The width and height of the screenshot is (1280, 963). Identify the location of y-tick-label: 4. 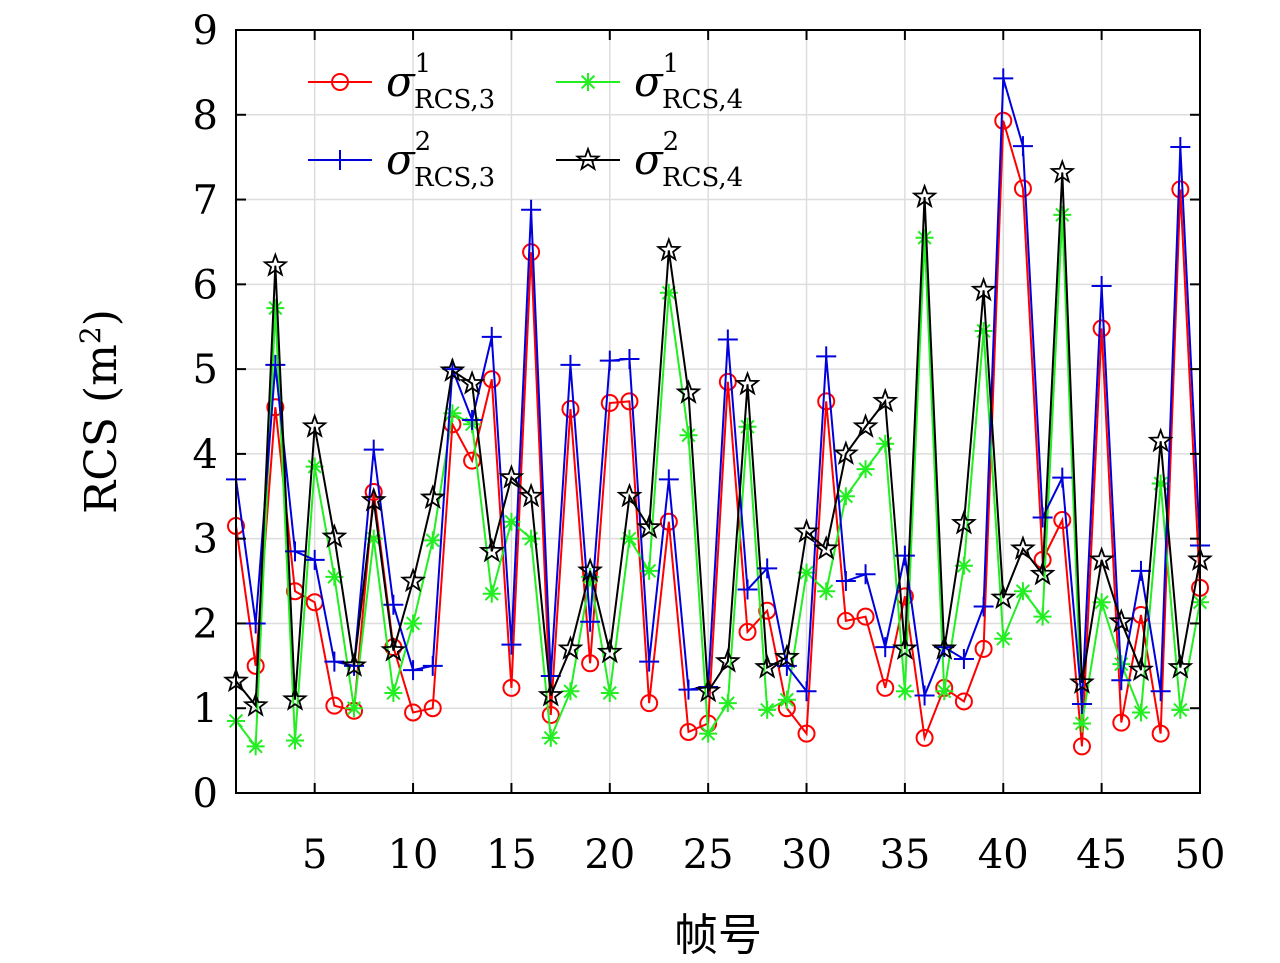
(205, 455).